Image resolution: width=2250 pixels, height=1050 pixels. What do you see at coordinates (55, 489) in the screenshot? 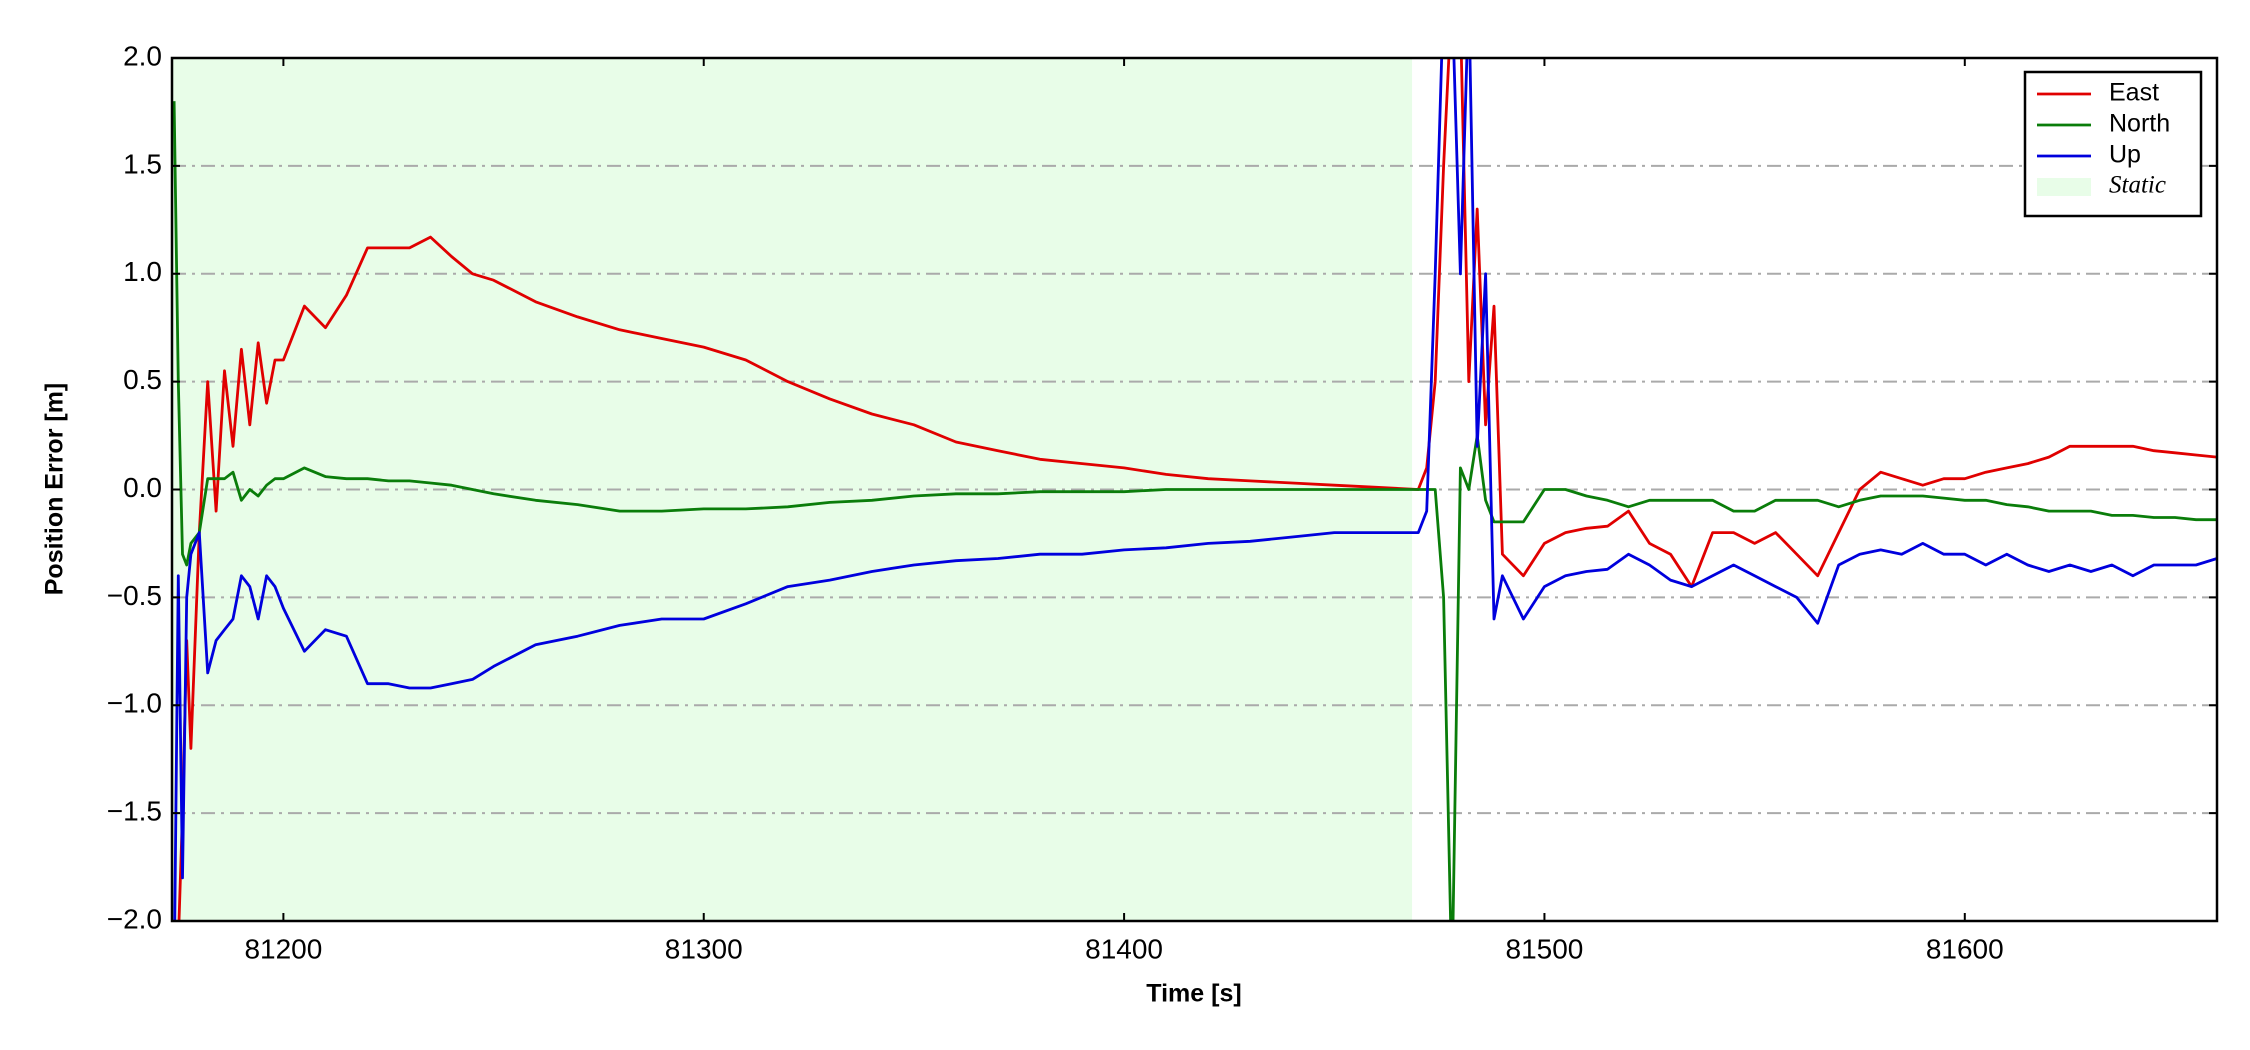
I see `y-axis-label: Position Error [m]` at bounding box center [55, 489].